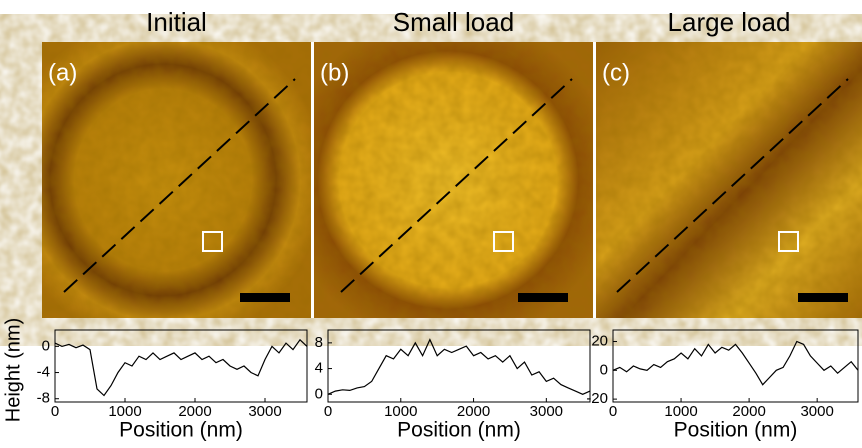 Image resolution: width=862 pixels, height=448 pixels. What do you see at coordinates (62, 72) in the screenshot?
I see `panel-label: (a)` at bounding box center [62, 72].